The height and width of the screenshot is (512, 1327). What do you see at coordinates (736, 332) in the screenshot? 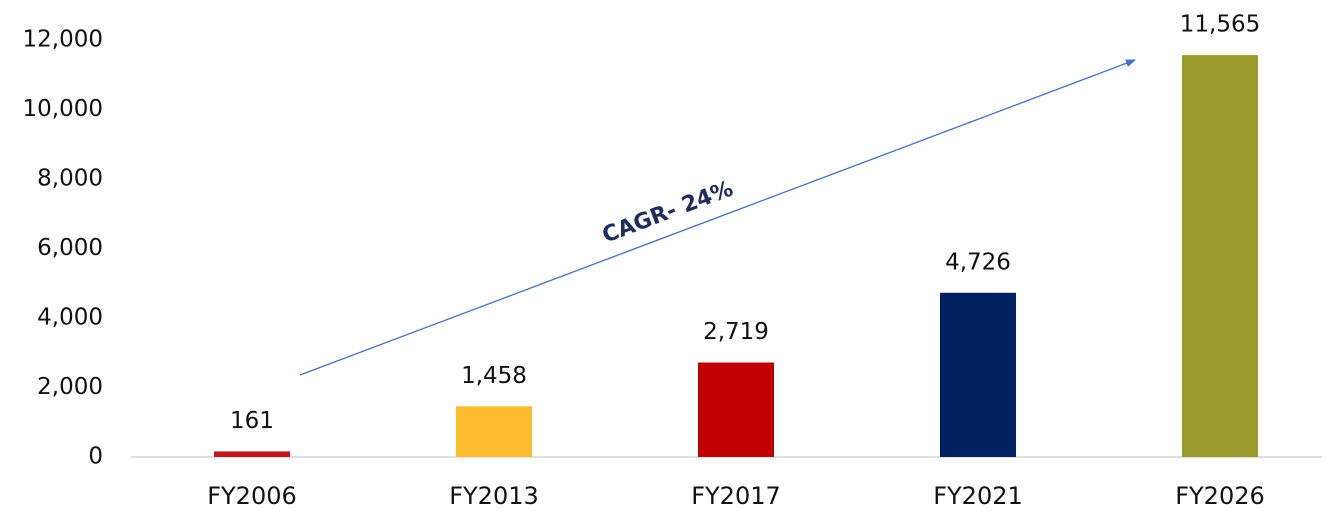
I see `data-label: 2,719` at bounding box center [736, 332].